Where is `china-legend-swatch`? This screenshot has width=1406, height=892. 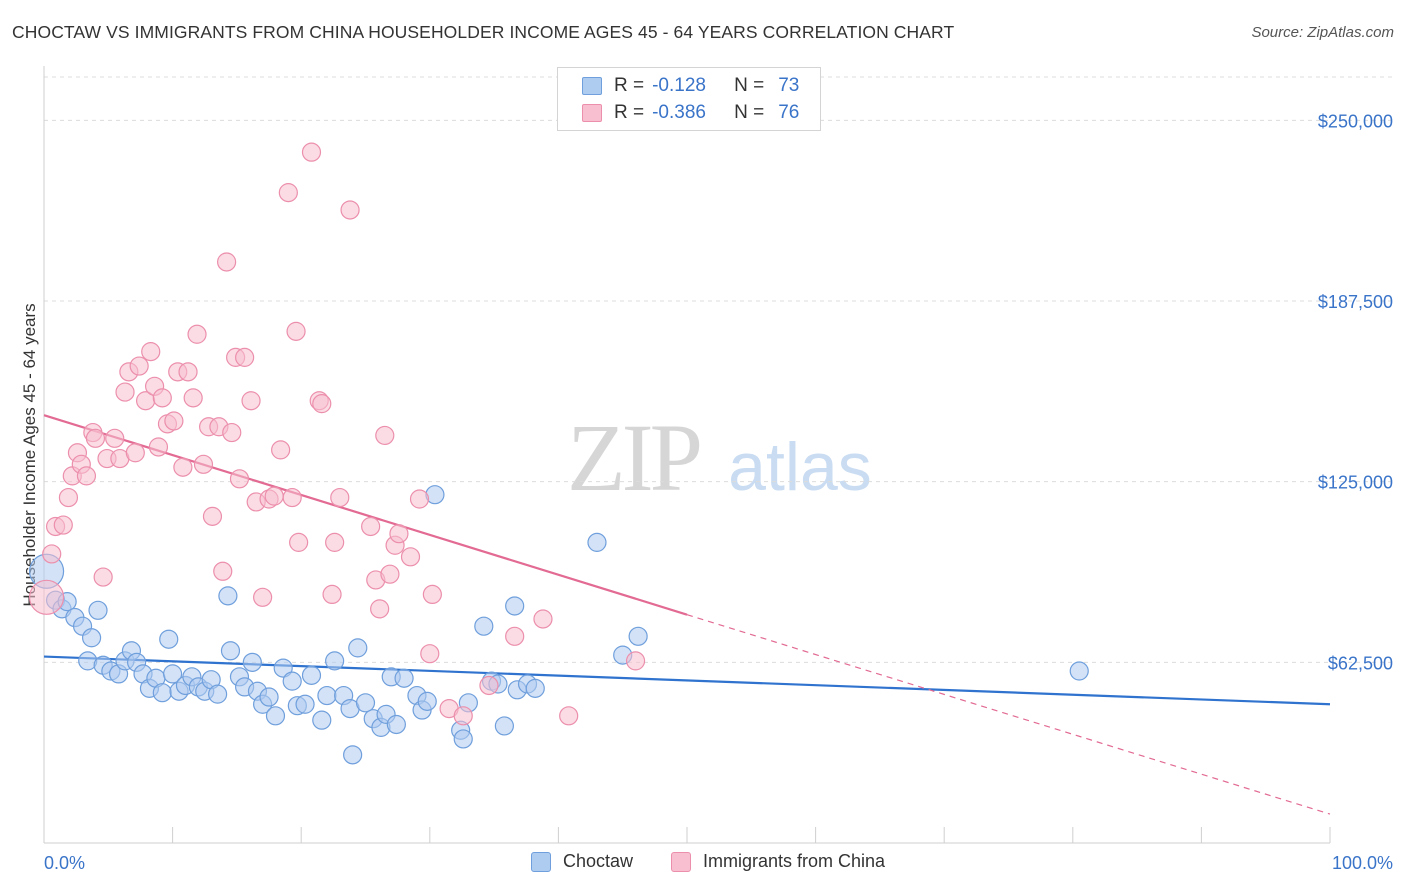
china-legend-swatch is located at coordinates (681, 861).